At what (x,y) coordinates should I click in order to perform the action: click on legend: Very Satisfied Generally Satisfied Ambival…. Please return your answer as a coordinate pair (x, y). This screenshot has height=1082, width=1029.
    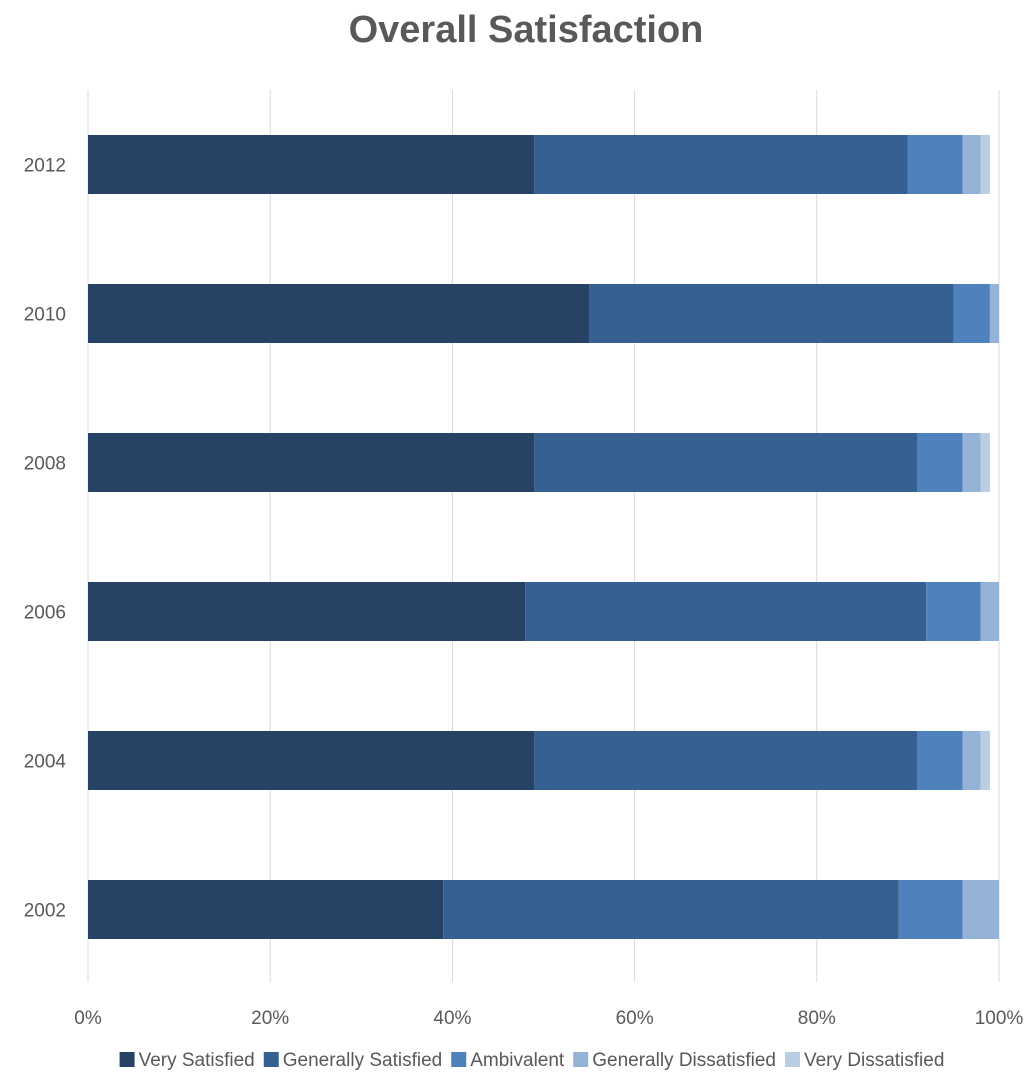
    Looking at the image, I should click on (531, 1060).